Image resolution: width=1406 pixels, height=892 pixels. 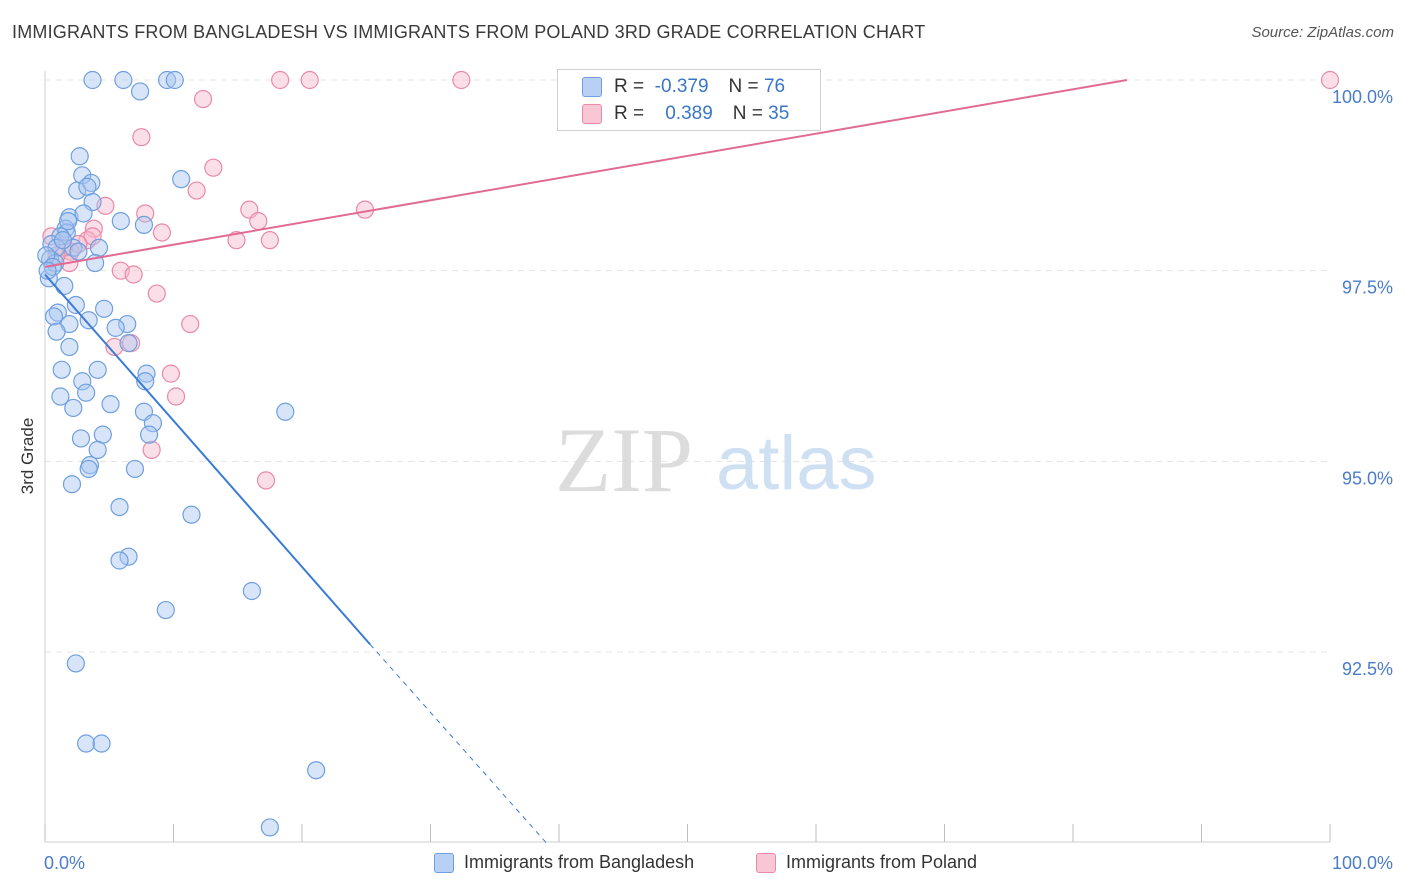 What do you see at coordinates (1367, 478) in the screenshot?
I see `y-tick-label: 95.0%` at bounding box center [1367, 478].